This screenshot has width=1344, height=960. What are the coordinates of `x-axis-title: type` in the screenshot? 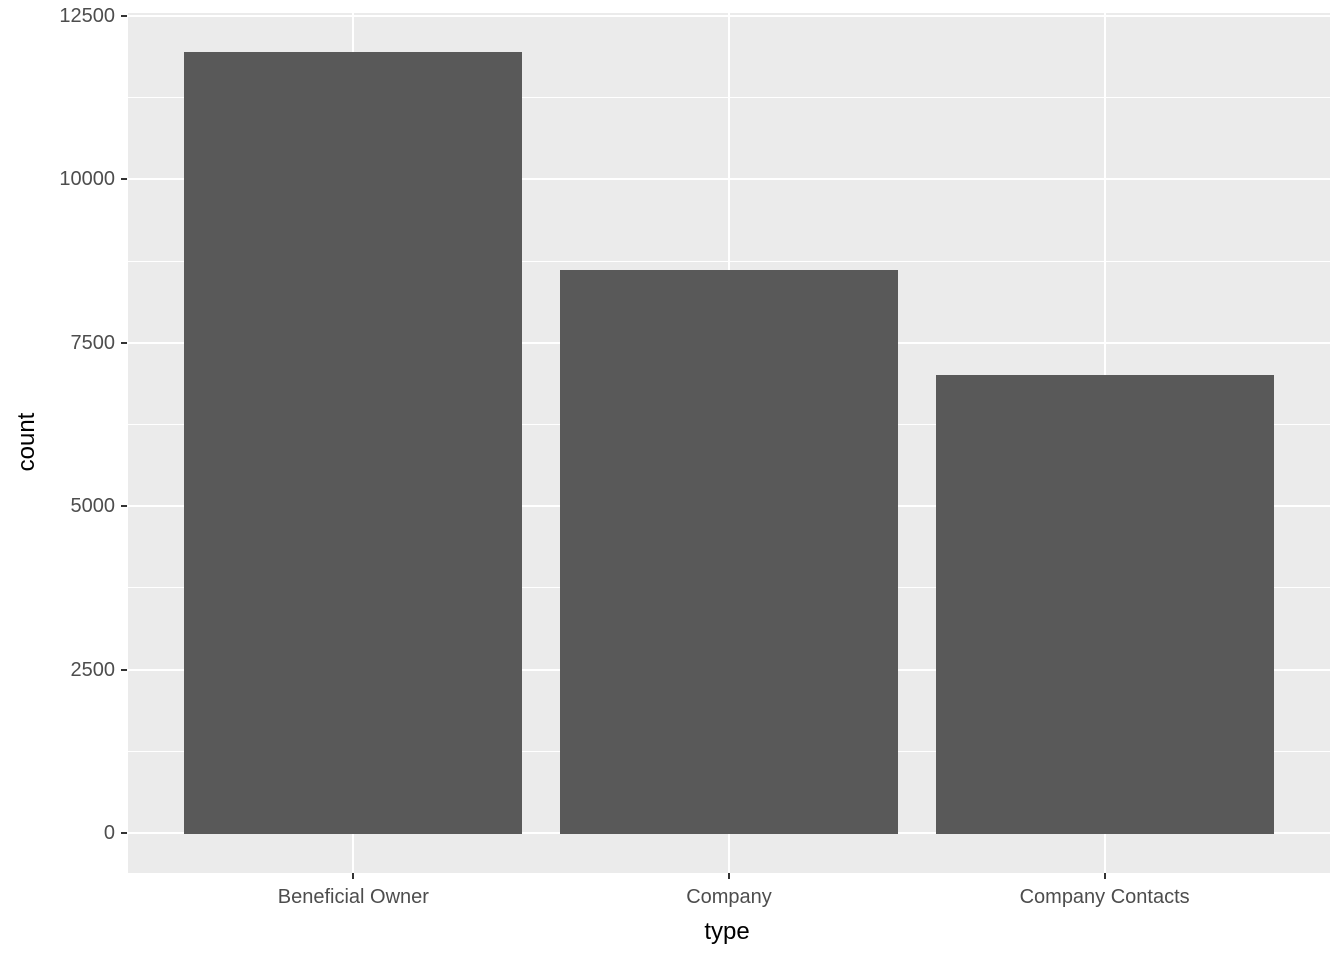 It's located at (727, 931).